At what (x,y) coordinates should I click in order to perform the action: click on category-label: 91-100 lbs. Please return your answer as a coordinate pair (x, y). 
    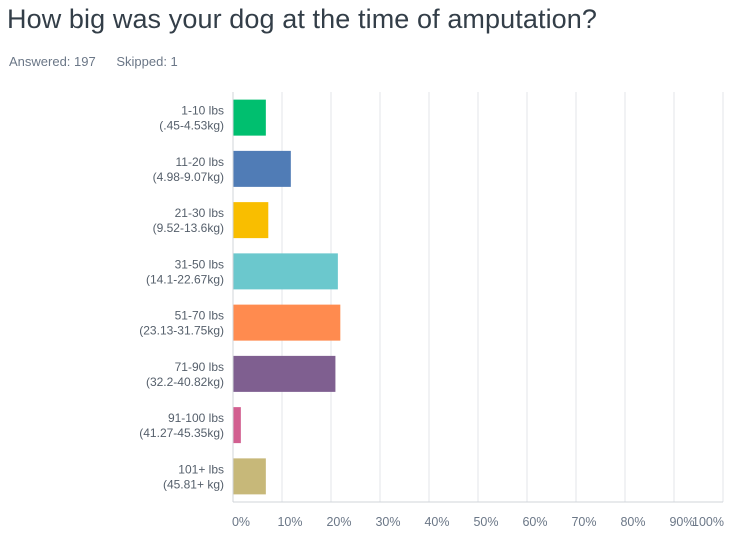
    Looking at the image, I should click on (196, 418).